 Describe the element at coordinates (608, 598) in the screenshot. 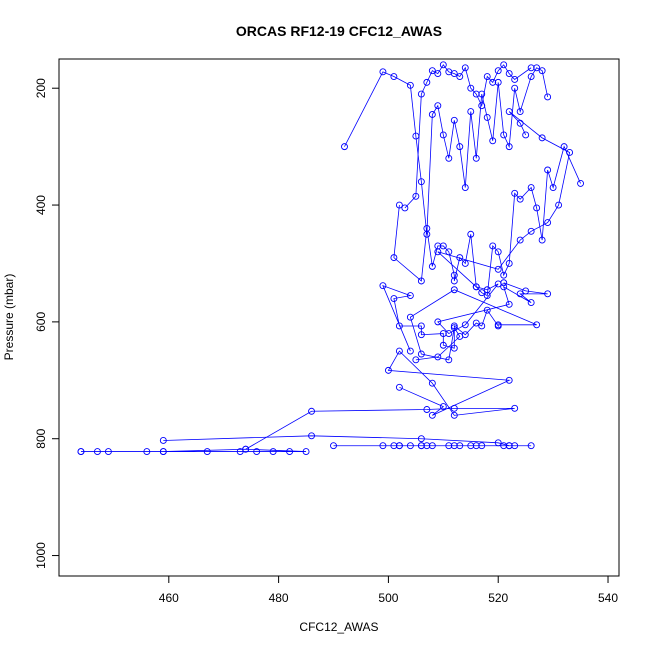

I see `x-tick-label: 540` at that location.